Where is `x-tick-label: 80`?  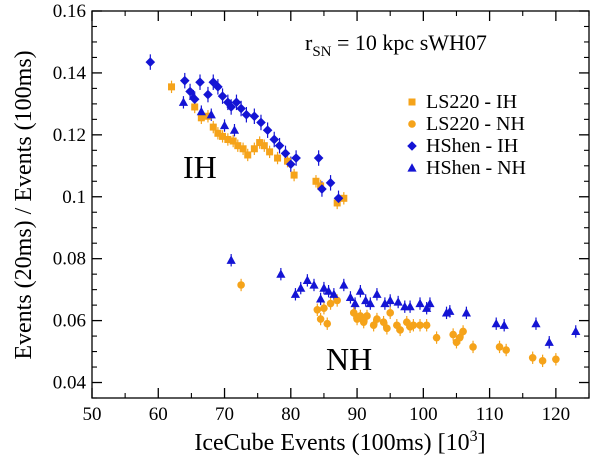
x-tick-label: 80 is located at coordinates (290, 414).